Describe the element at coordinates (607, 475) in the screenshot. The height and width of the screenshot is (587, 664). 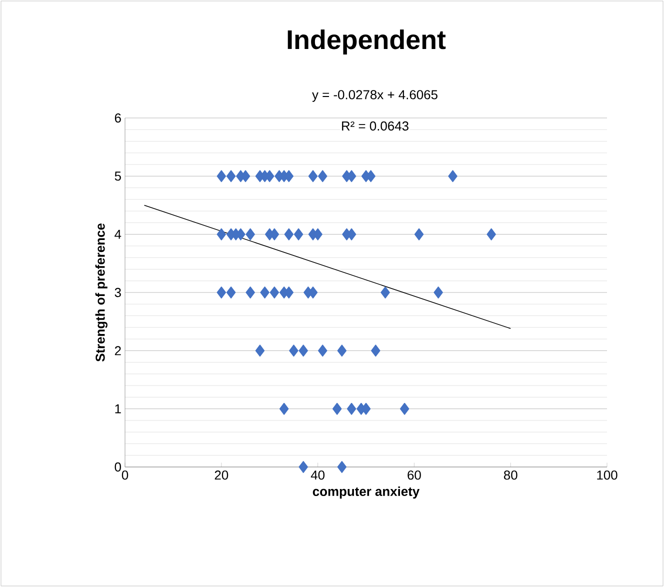
I see `x-tick-label: 100` at that location.